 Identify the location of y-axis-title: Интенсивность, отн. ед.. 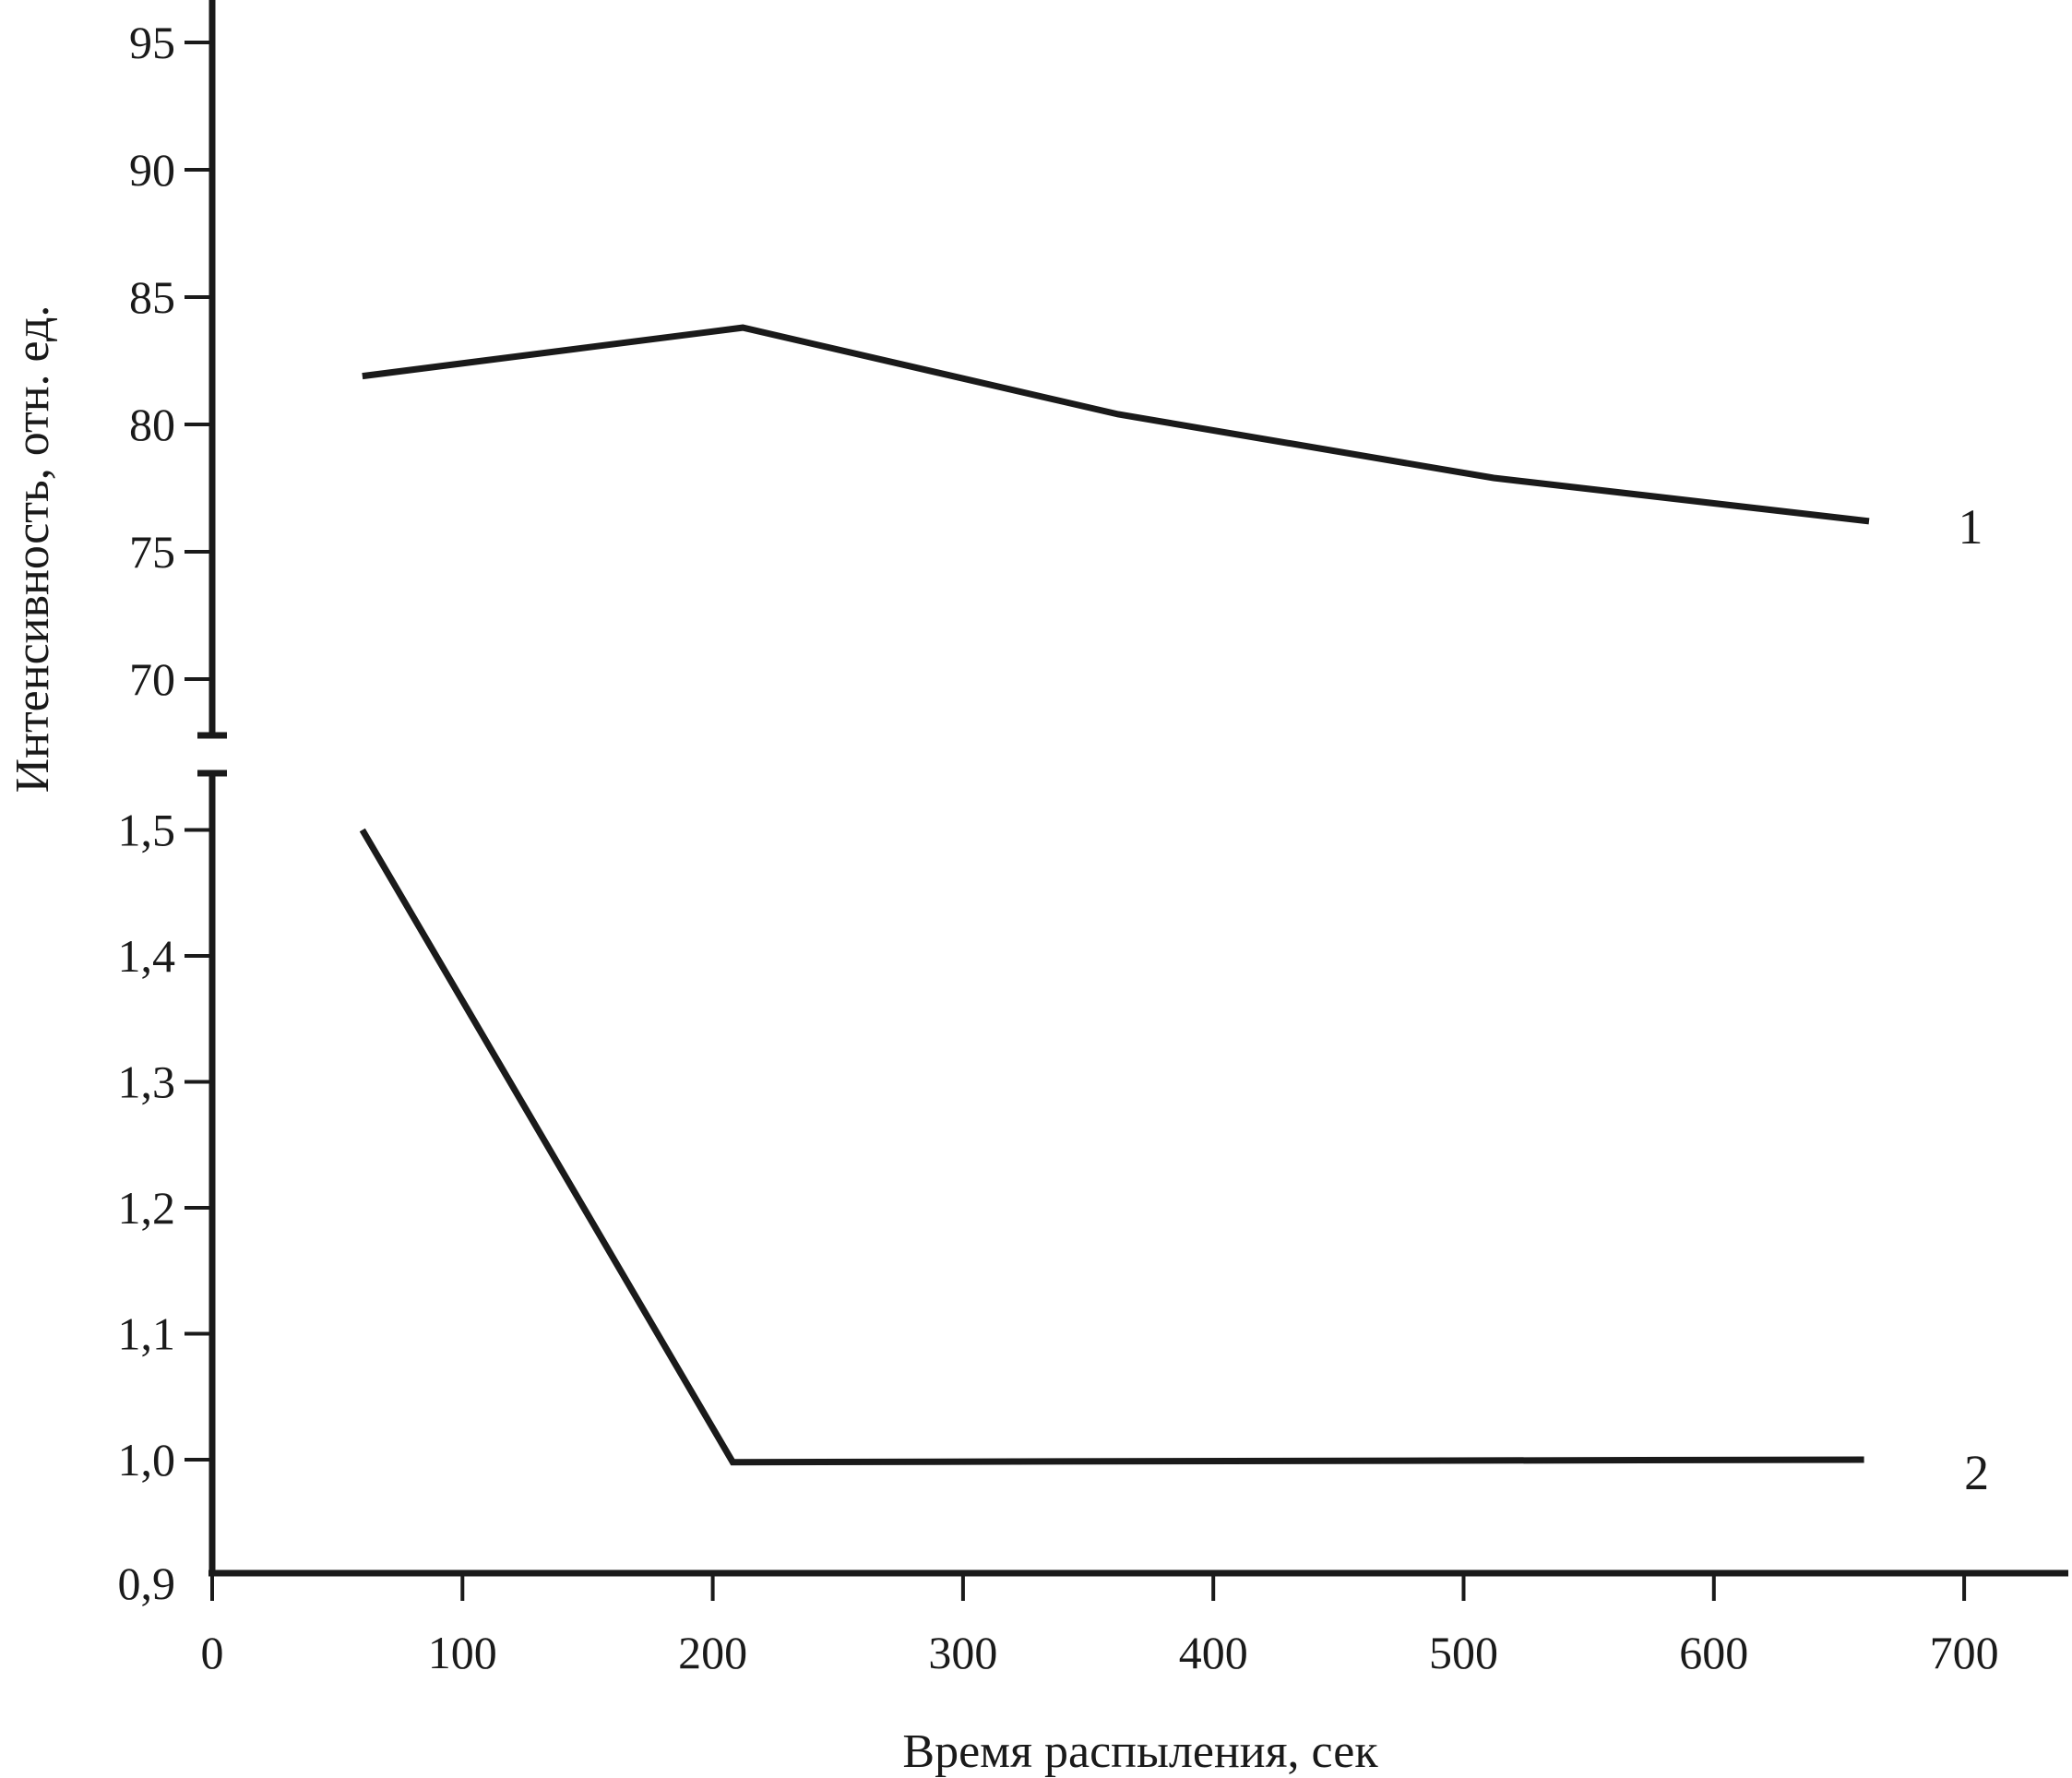
(32, 549).